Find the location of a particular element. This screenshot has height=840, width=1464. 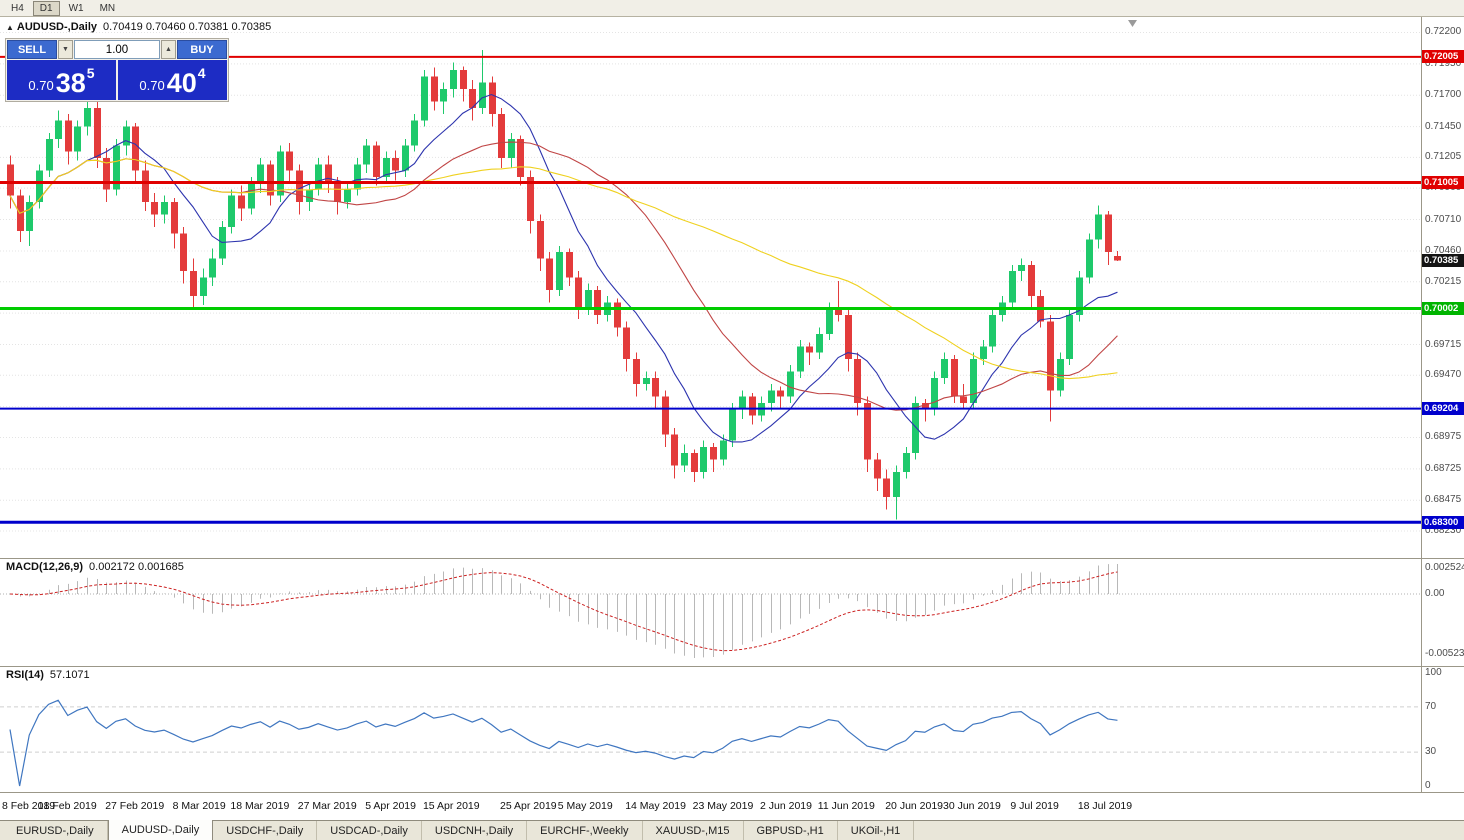

date-label: 18 Jul 2019 is located at coordinates (1105, 806).